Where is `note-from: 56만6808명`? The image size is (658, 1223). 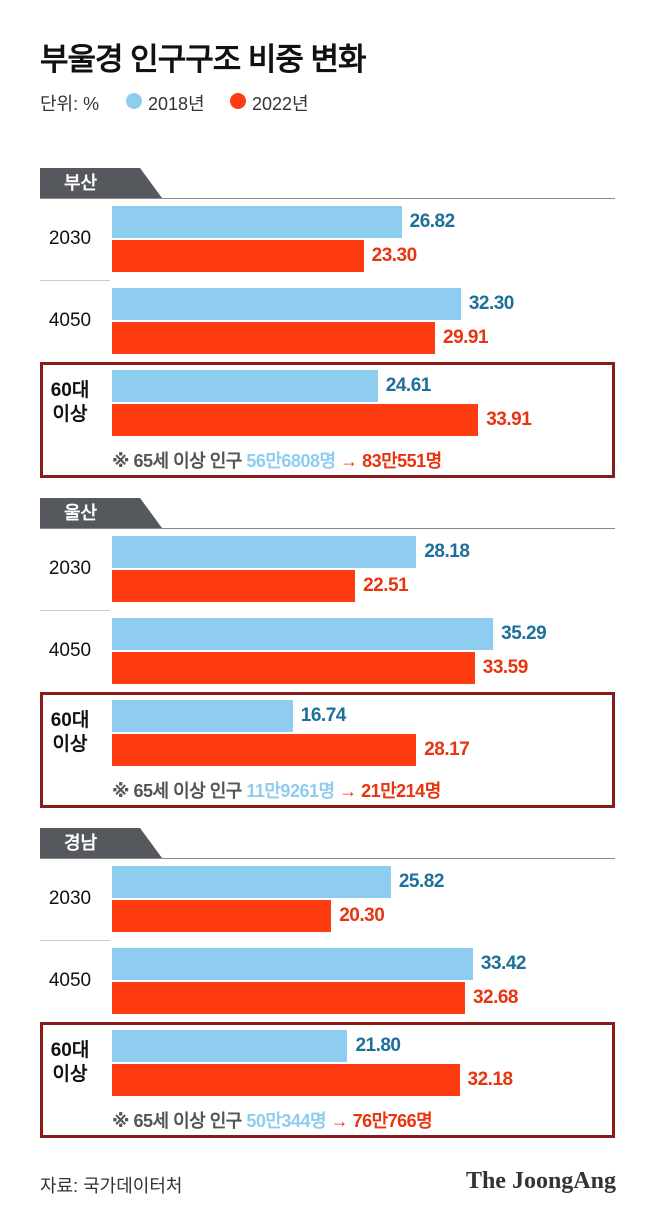 note-from: 56만6808명 is located at coordinates (291, 461).